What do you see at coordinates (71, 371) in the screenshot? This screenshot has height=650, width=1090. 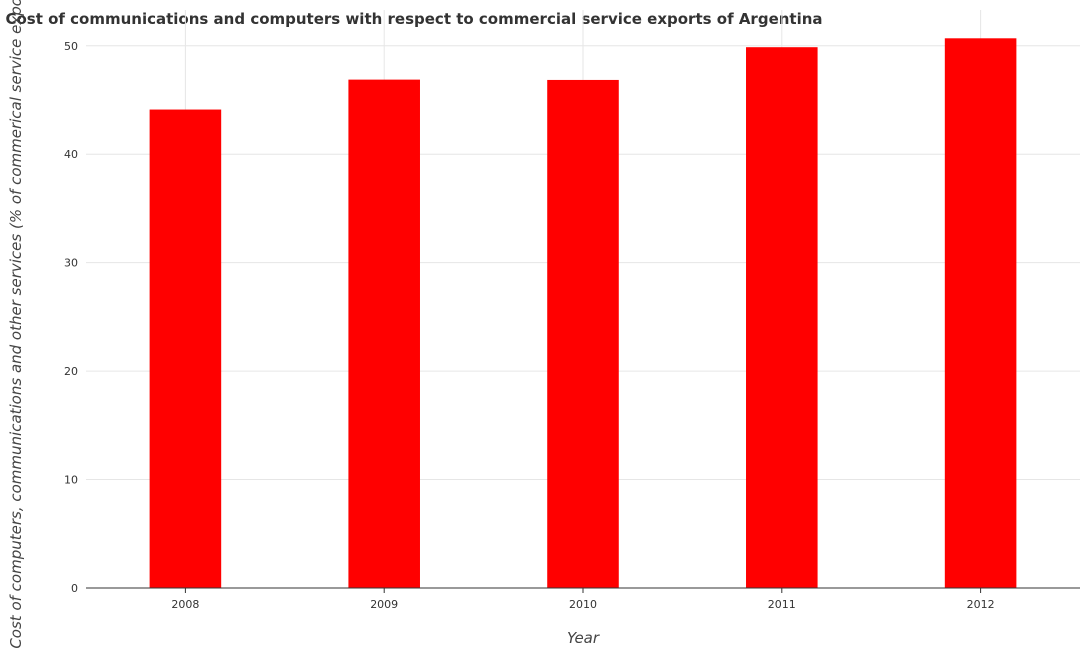 I see `y-tick-label: 20` at bounding box center [71, 371].